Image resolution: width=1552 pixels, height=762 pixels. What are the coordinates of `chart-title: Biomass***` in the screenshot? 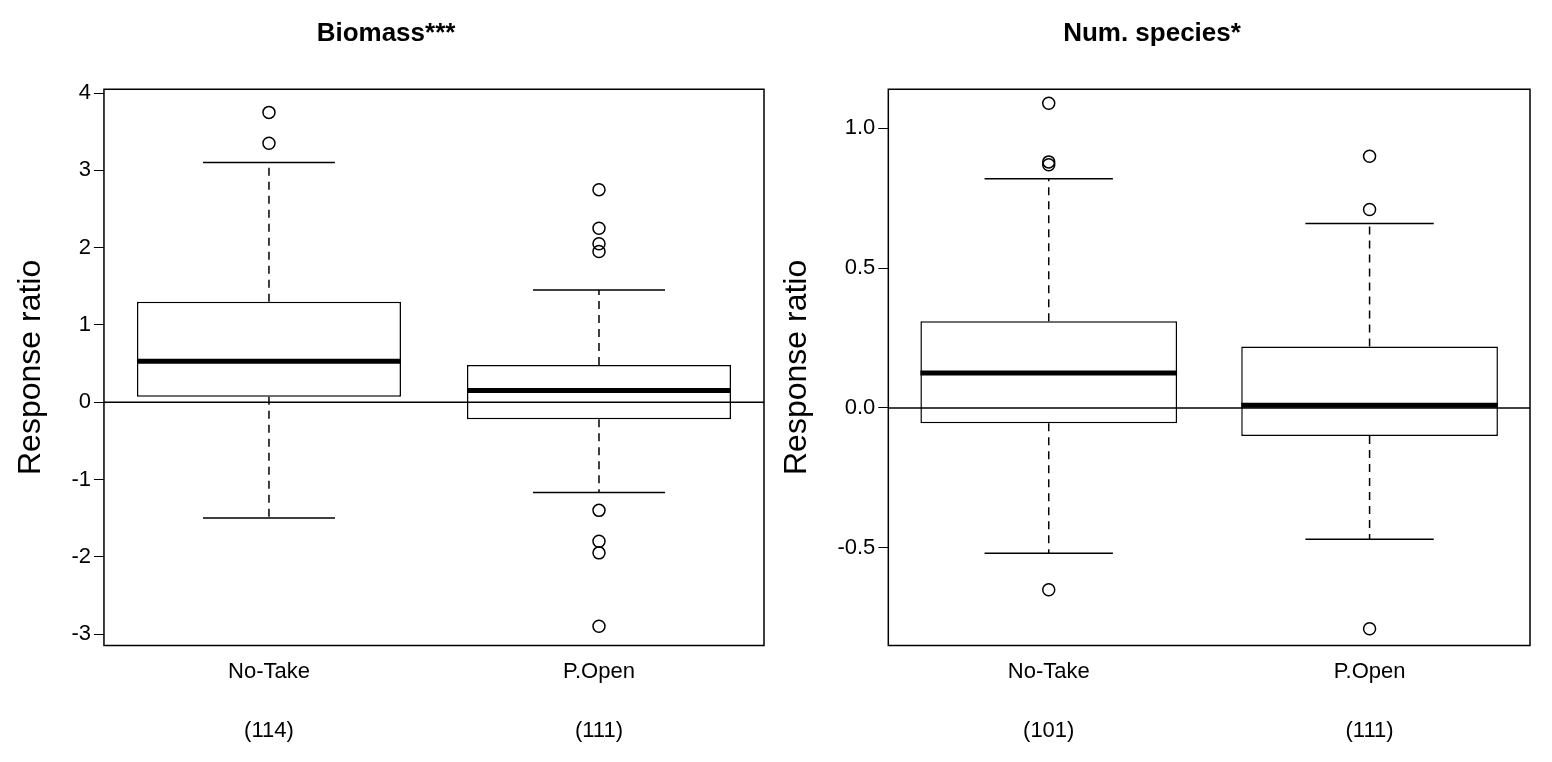 It's located at (386, 31).